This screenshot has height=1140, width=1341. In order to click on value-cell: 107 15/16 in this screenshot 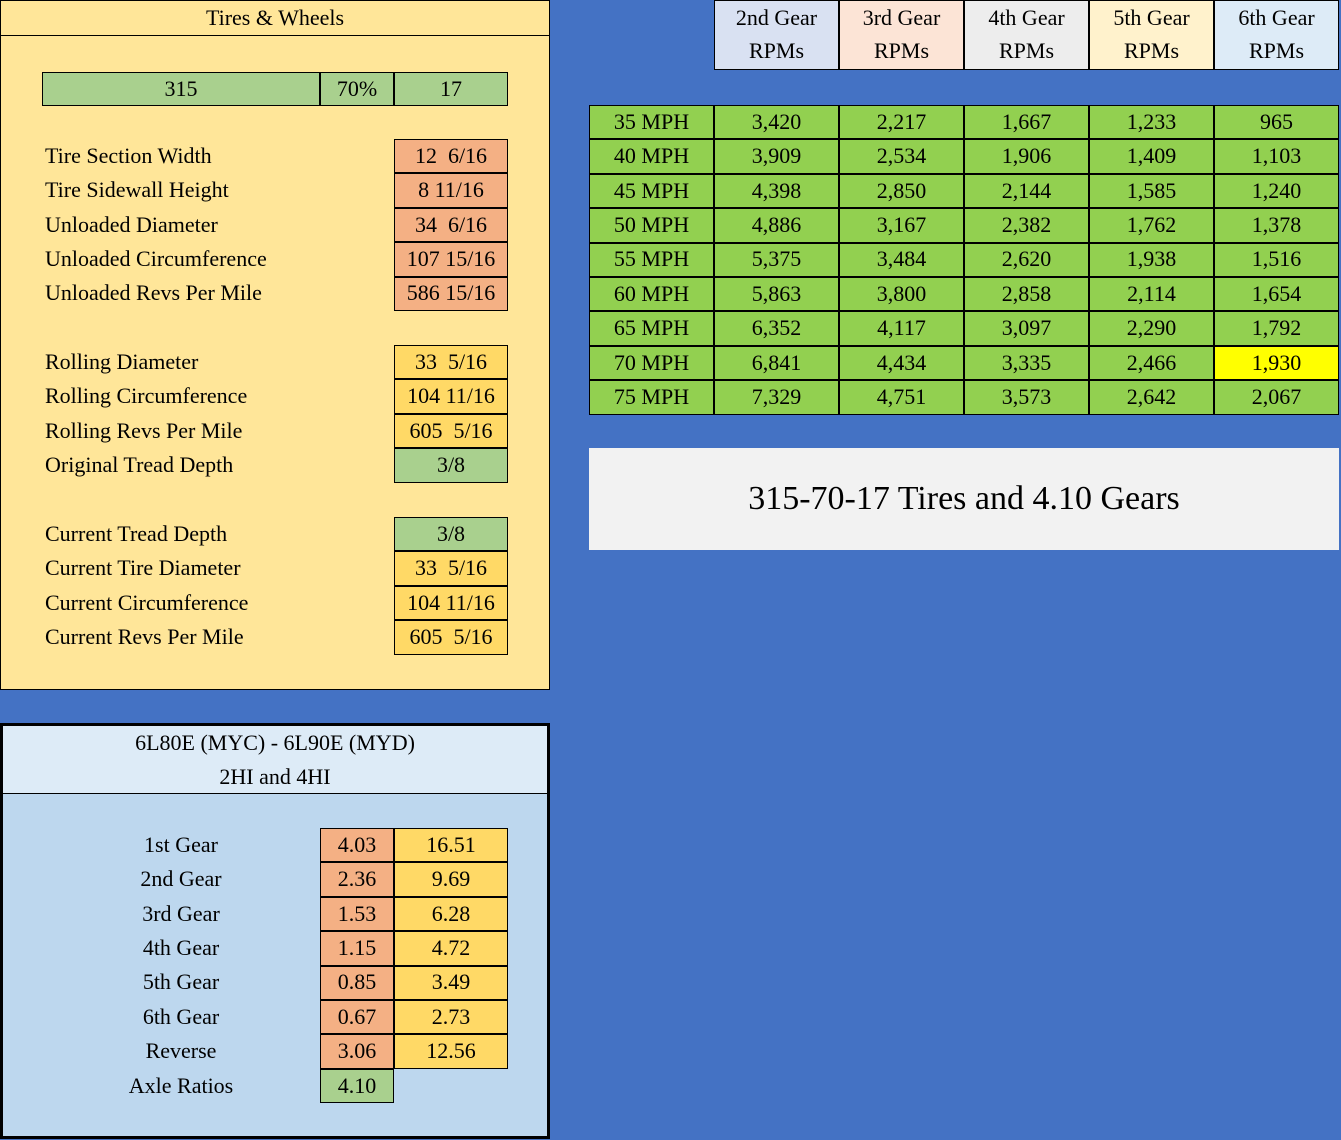, I will do `click(451, 259)`.